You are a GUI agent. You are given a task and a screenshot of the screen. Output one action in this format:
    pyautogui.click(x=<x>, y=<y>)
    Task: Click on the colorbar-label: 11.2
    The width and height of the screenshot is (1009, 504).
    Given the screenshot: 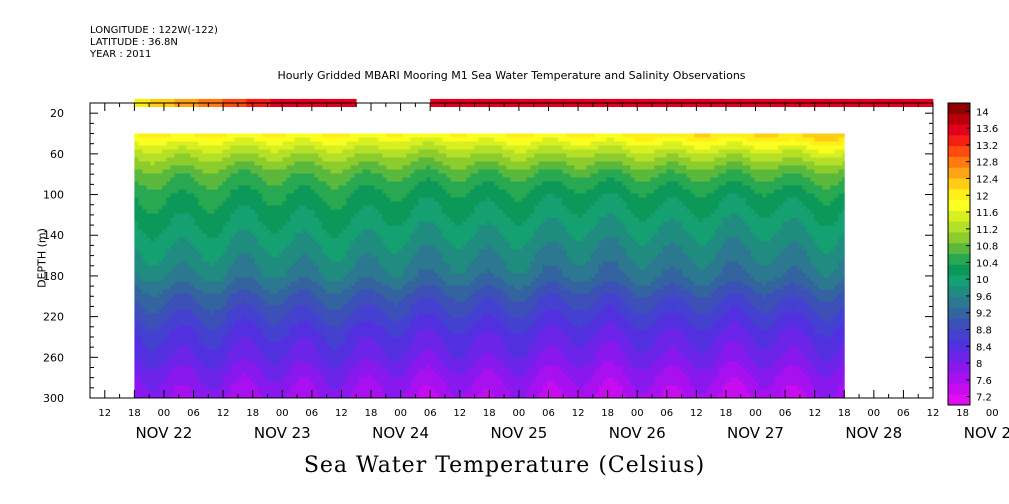 What is the action you would take?
    pyautogui.click(x=987, y=230)
    